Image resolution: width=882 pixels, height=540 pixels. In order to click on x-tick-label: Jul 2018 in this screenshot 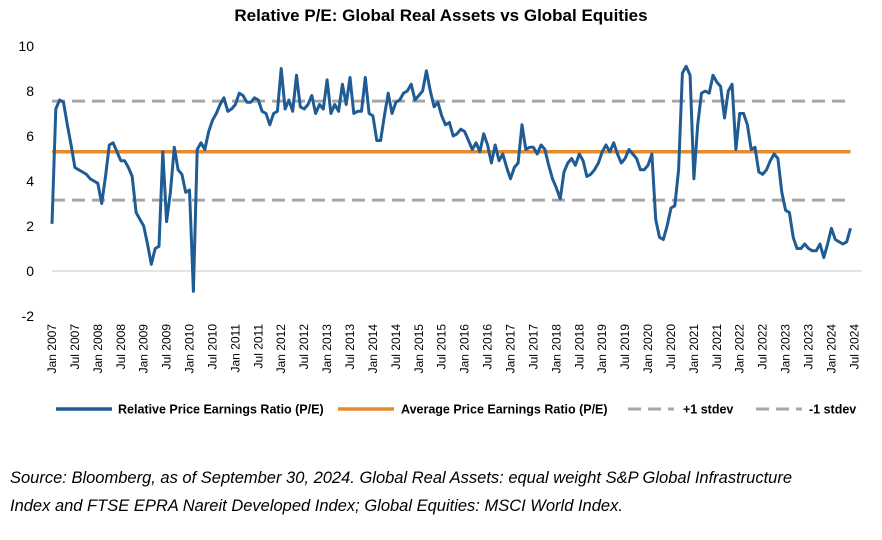, I will do `click(579, 347)`.